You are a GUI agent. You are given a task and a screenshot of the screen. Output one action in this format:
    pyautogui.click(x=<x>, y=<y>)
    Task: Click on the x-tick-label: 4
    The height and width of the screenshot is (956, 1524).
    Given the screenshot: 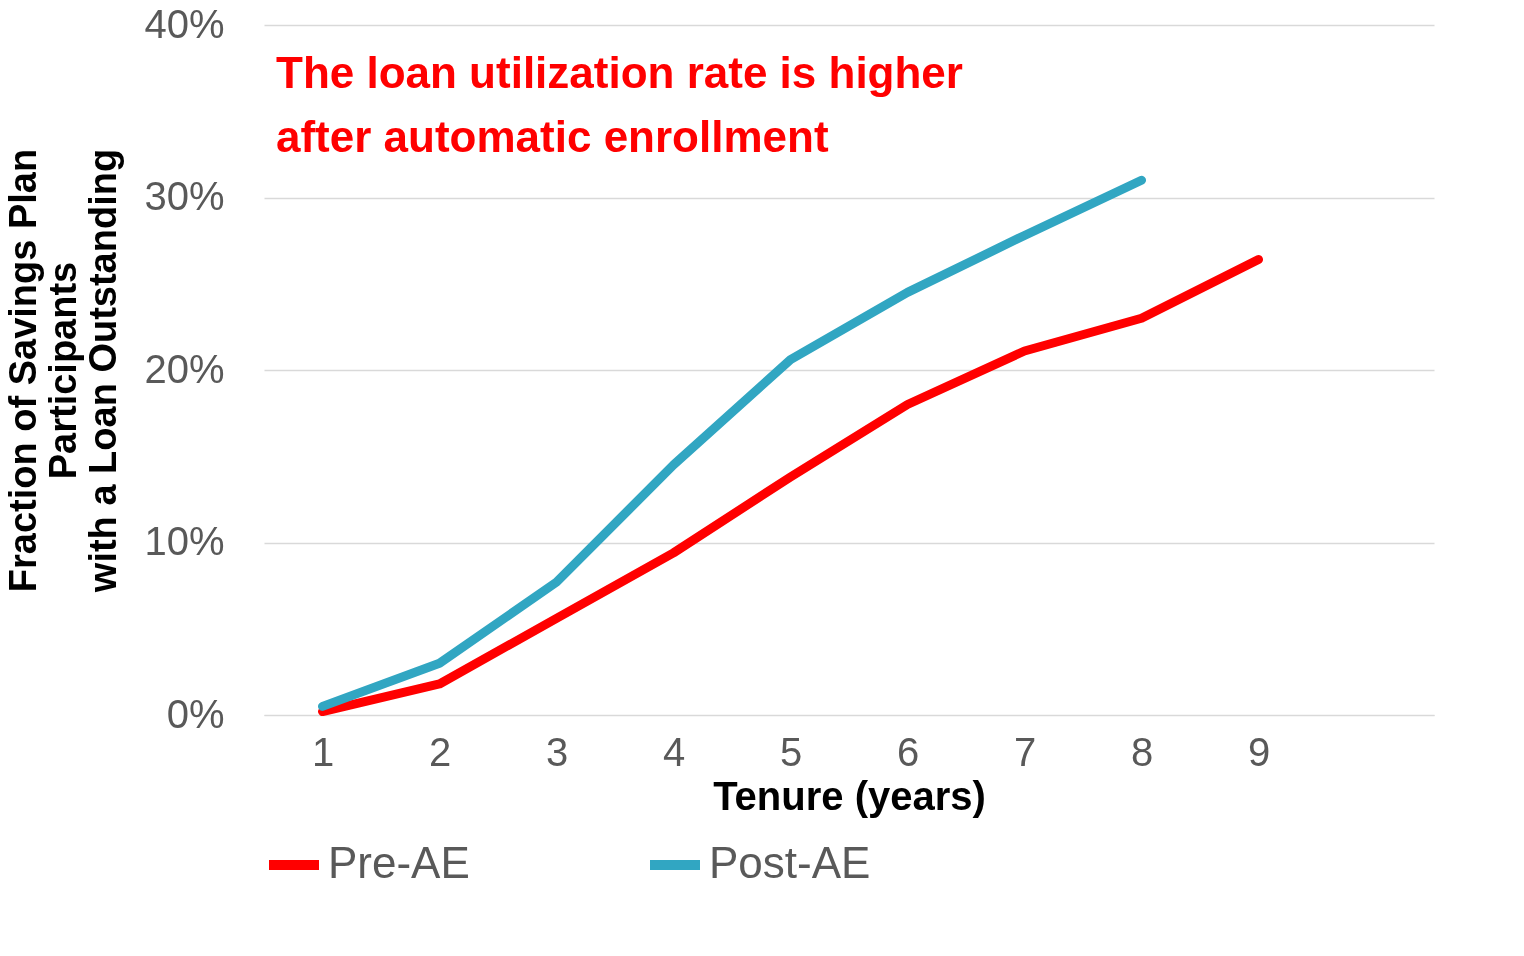 What is the action you would take?
    pyautogui.click(x=674, y=751)
    